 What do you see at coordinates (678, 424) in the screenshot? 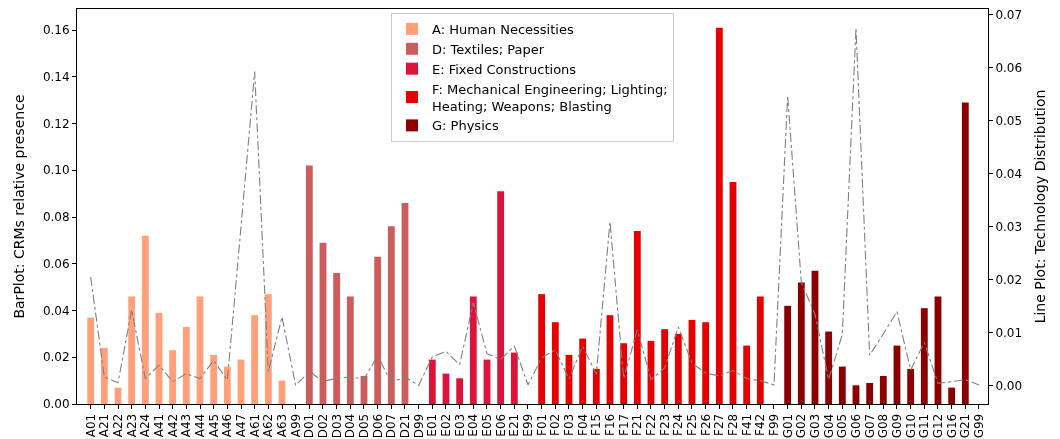
I see `x-tick-label: F24` at bounding box center [678, 424].